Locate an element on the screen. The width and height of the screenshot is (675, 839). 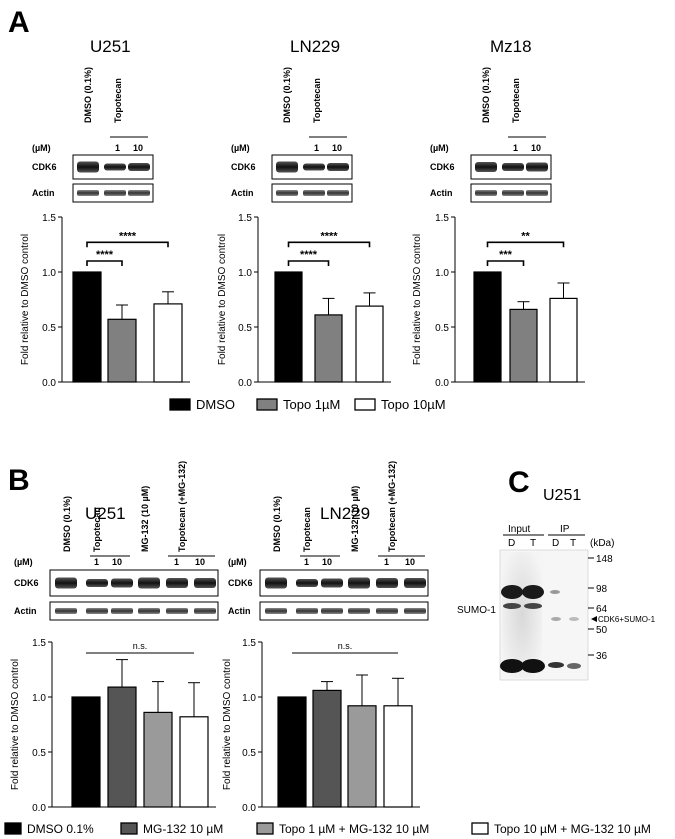
marker-label: 98 is located at coordinates (602, 589).